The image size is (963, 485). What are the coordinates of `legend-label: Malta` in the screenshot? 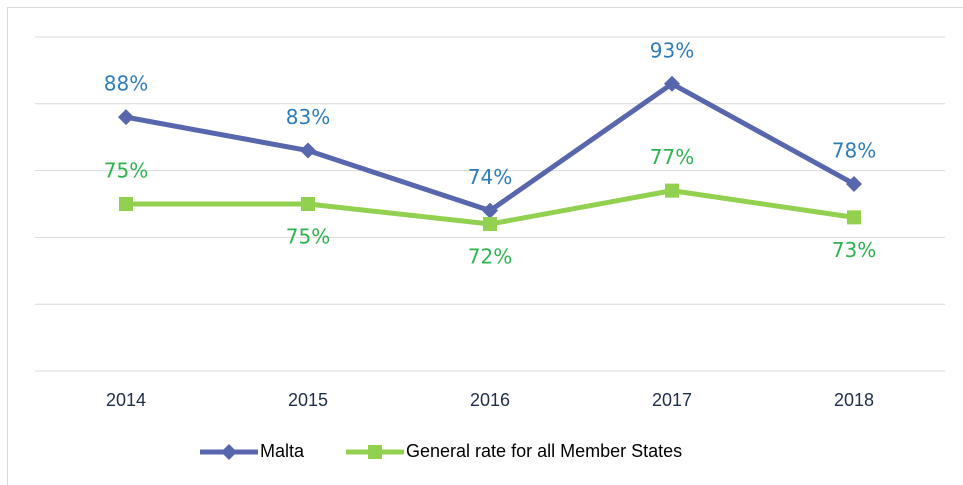 It's located at (282, 451).